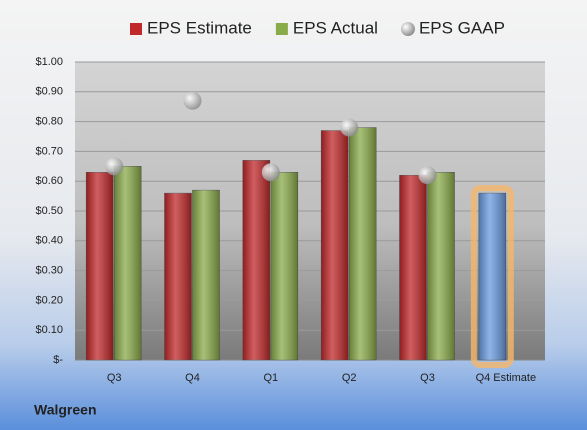 Image resolution: width=587 pixels, height=430 pixels. Describe the element at coordinates (335, 27) in the screenshot. I see `legend-label: EPS Actual` at that location.